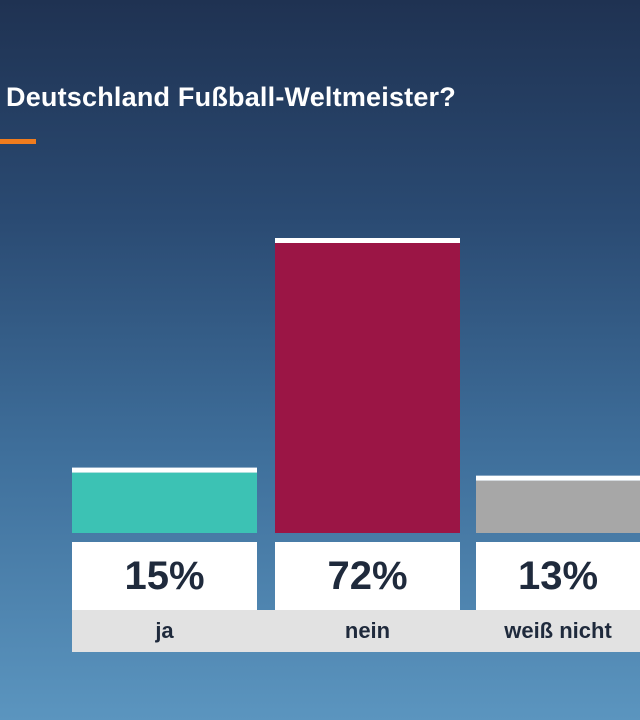  Describe the element at coordinates (367, 631) in the screenshot. I see `category-label: nein` at that location.